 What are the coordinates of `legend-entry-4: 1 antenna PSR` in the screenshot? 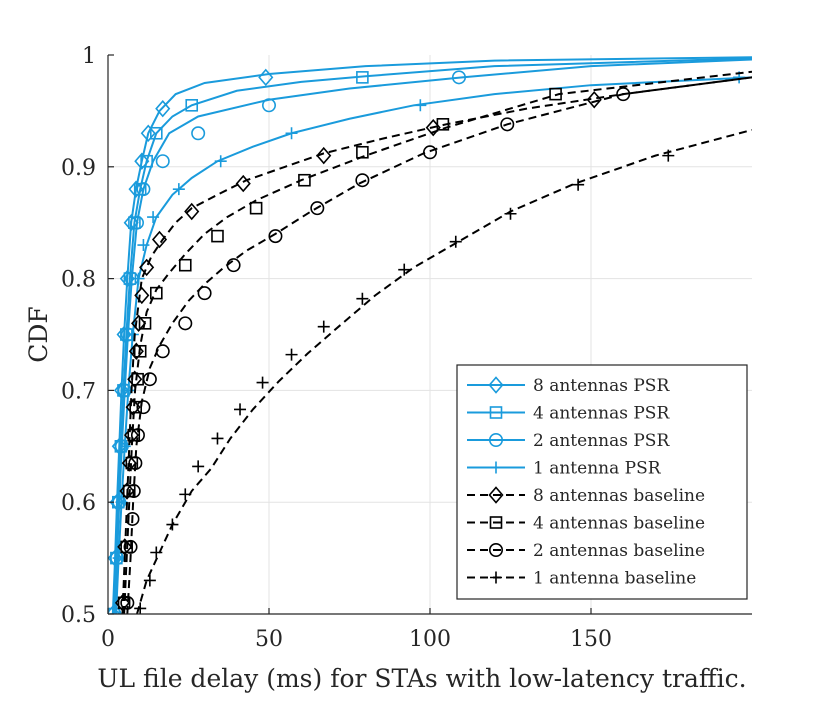 It's located at (564, 469).